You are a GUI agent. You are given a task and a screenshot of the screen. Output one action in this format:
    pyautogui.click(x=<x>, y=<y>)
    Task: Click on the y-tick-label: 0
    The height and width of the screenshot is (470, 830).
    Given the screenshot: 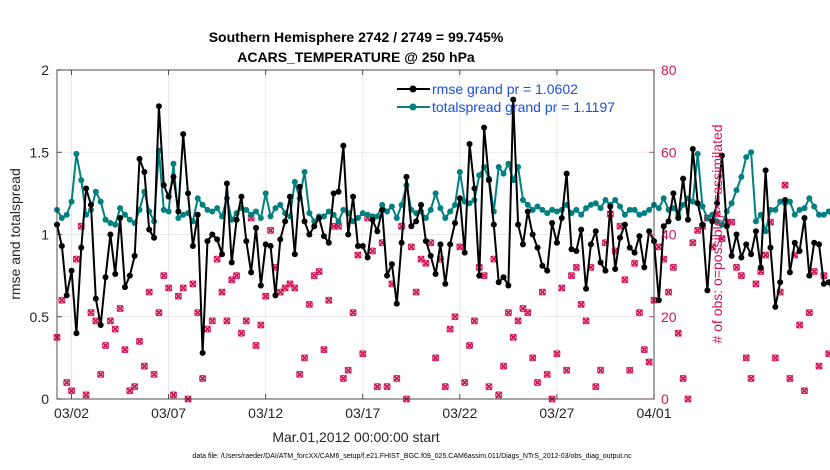 What is the action you would take?
    pyautogui.click(x=45, y=399)
    